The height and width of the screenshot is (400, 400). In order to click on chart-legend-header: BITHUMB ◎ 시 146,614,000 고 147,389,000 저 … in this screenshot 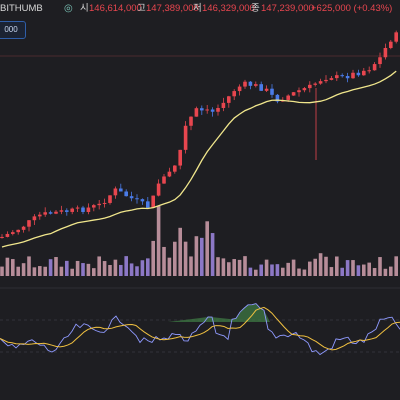, I will do `click(200, 9)`.